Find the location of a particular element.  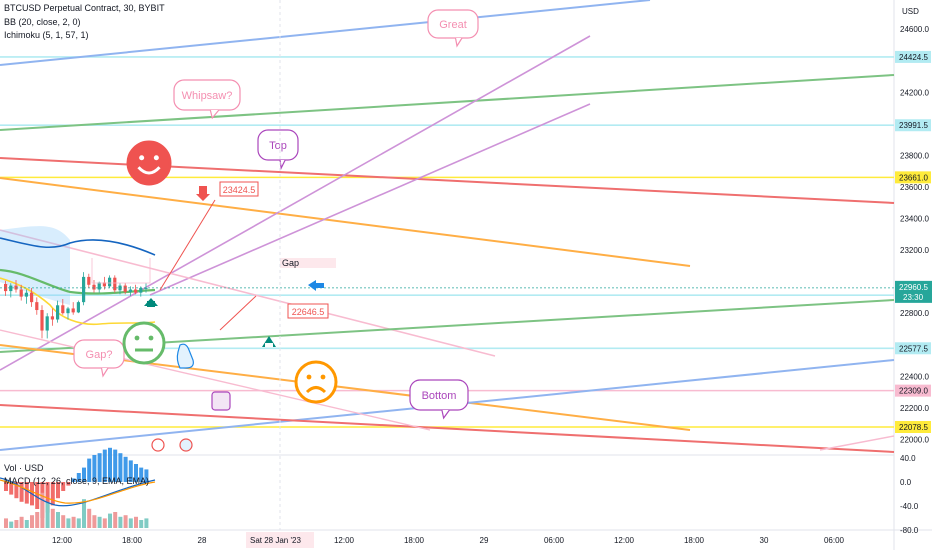

selection-box is located at coordinates (121, 271).